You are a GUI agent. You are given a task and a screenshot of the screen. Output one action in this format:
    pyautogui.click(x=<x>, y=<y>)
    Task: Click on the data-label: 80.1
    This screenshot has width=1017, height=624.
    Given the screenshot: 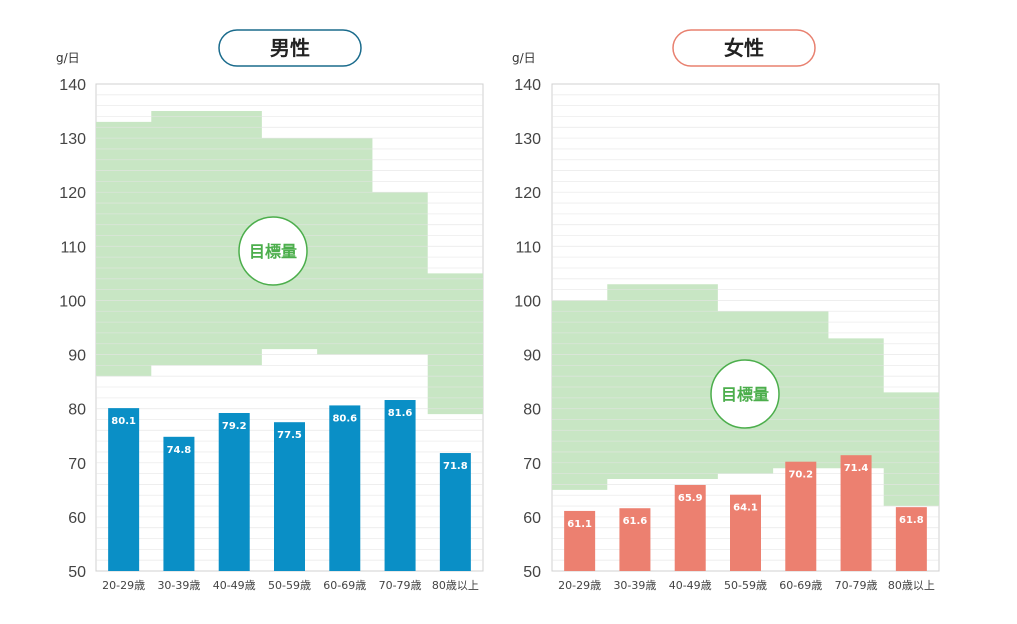 What is the action you would take?
    pyautogui.click(x=123, y=421)
    